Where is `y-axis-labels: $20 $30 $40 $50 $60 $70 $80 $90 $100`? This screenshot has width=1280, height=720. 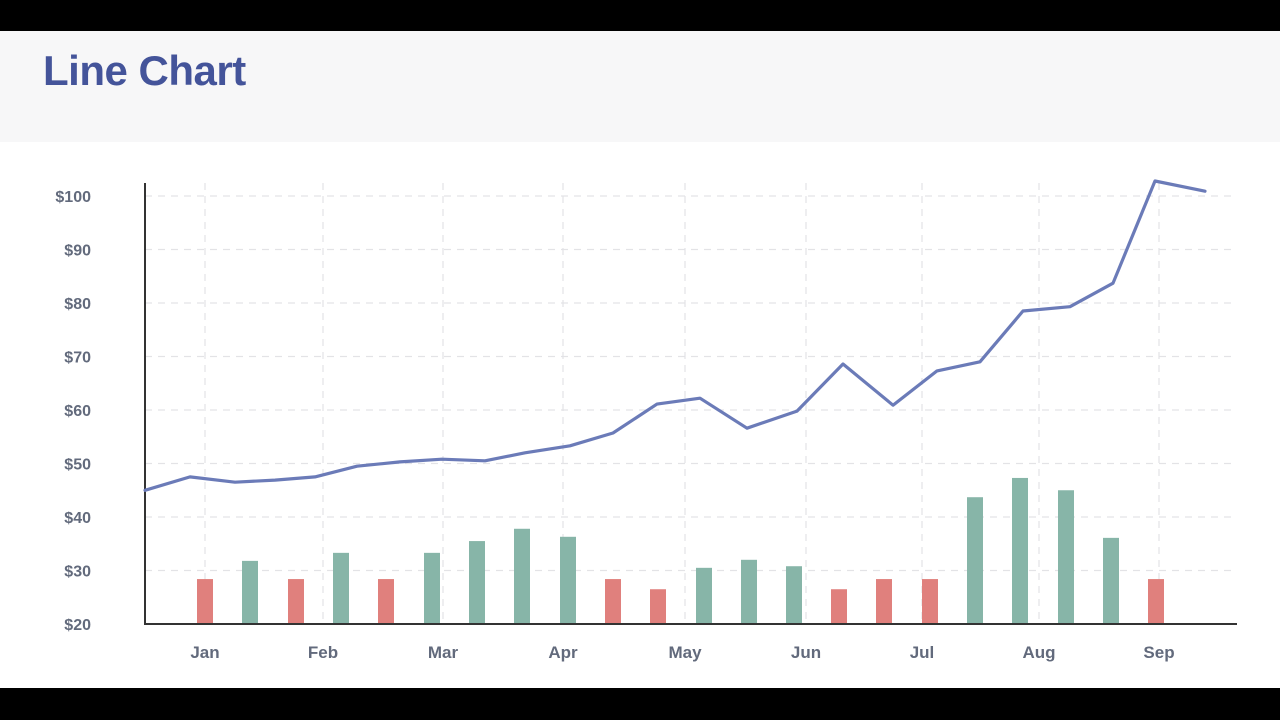
y-axis-labels: $20 $30 $40 $50 $60 $70 $80 $90 $100 is located at coordinates (73, 411).